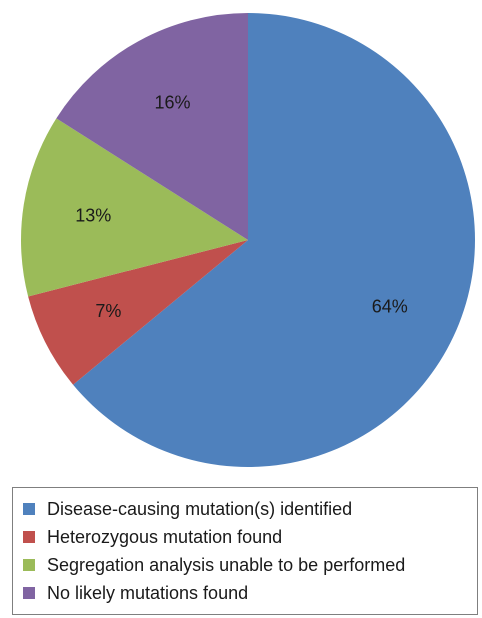  I want to click on slice-no-mutations, so click(152, 126).